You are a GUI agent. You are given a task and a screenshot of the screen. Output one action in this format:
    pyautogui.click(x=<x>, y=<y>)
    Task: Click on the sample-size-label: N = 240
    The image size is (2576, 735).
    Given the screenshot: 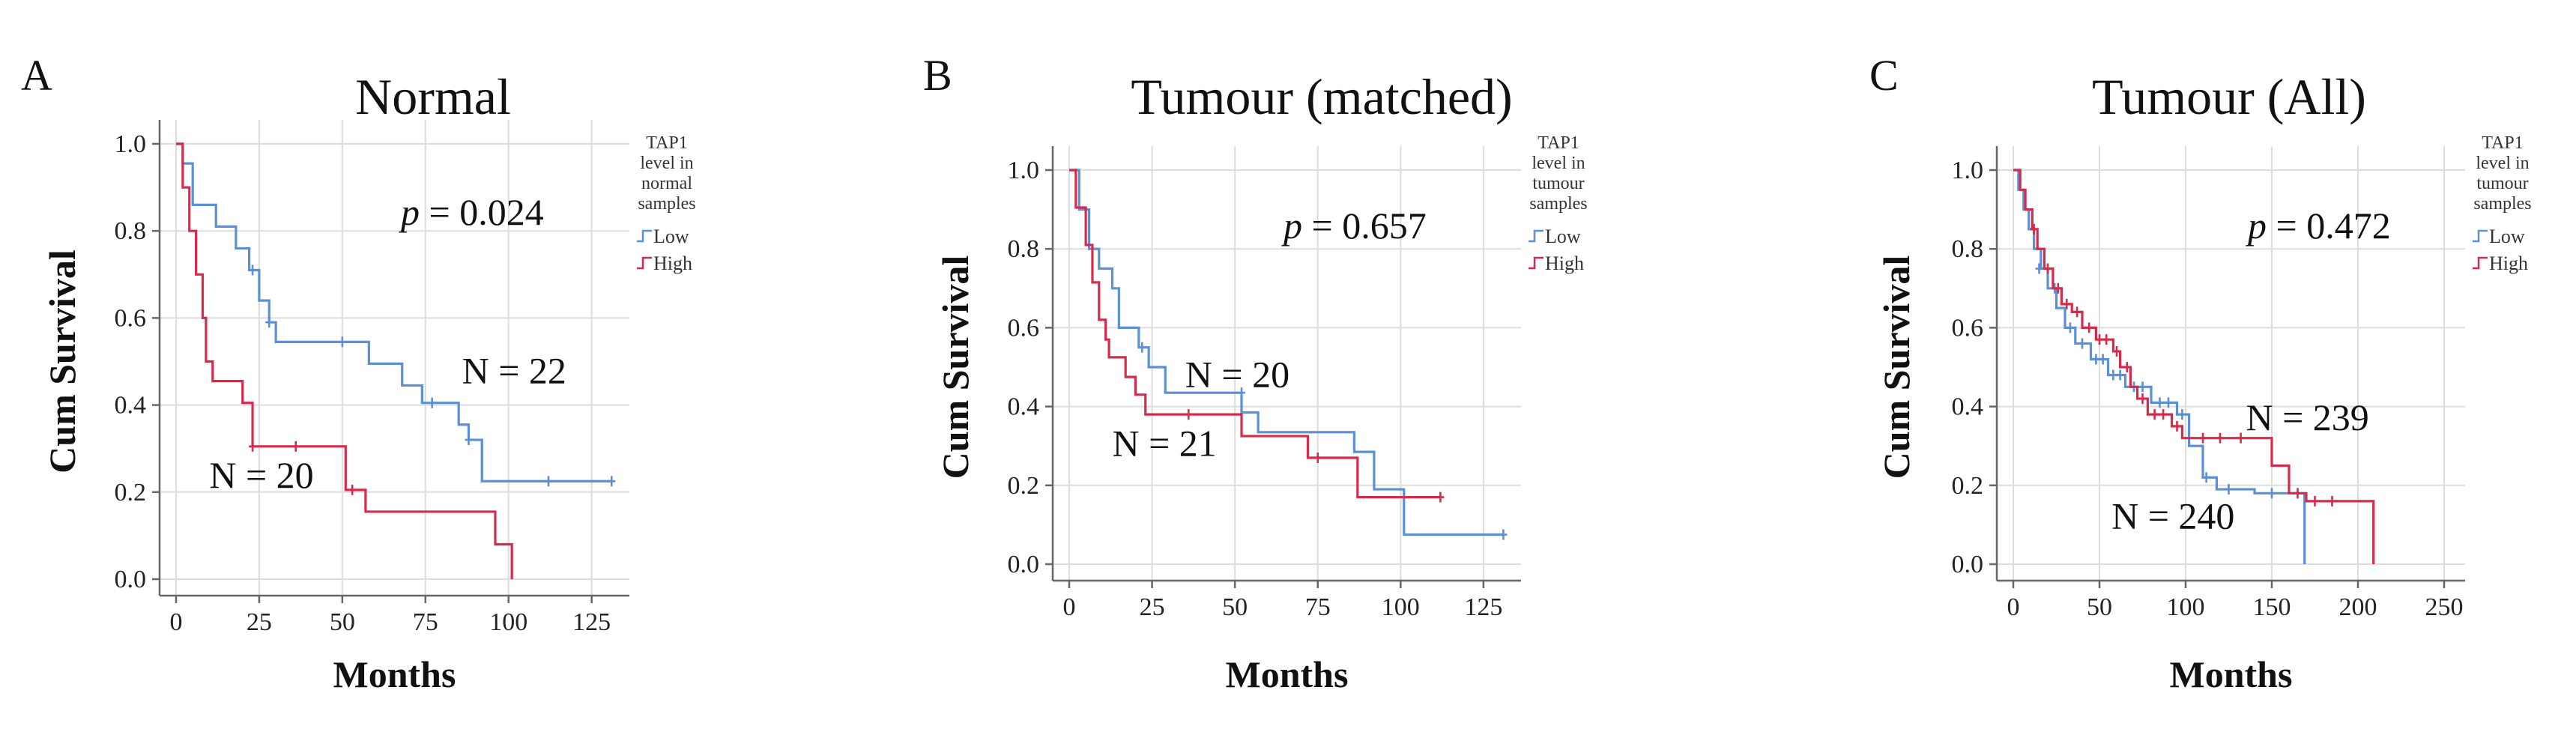 What is the action you would take?
    pyautogui.click(x=2172, y=516)
    